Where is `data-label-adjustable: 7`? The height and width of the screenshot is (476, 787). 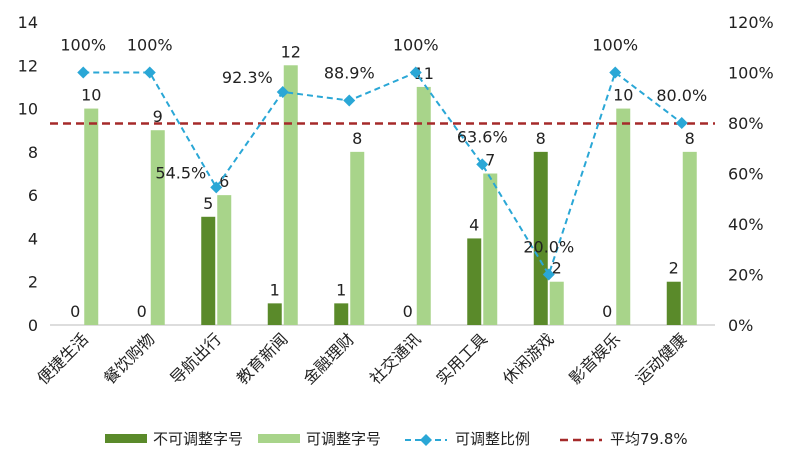
data-label-adjustable: 7 is located at coordinates (490, 160).